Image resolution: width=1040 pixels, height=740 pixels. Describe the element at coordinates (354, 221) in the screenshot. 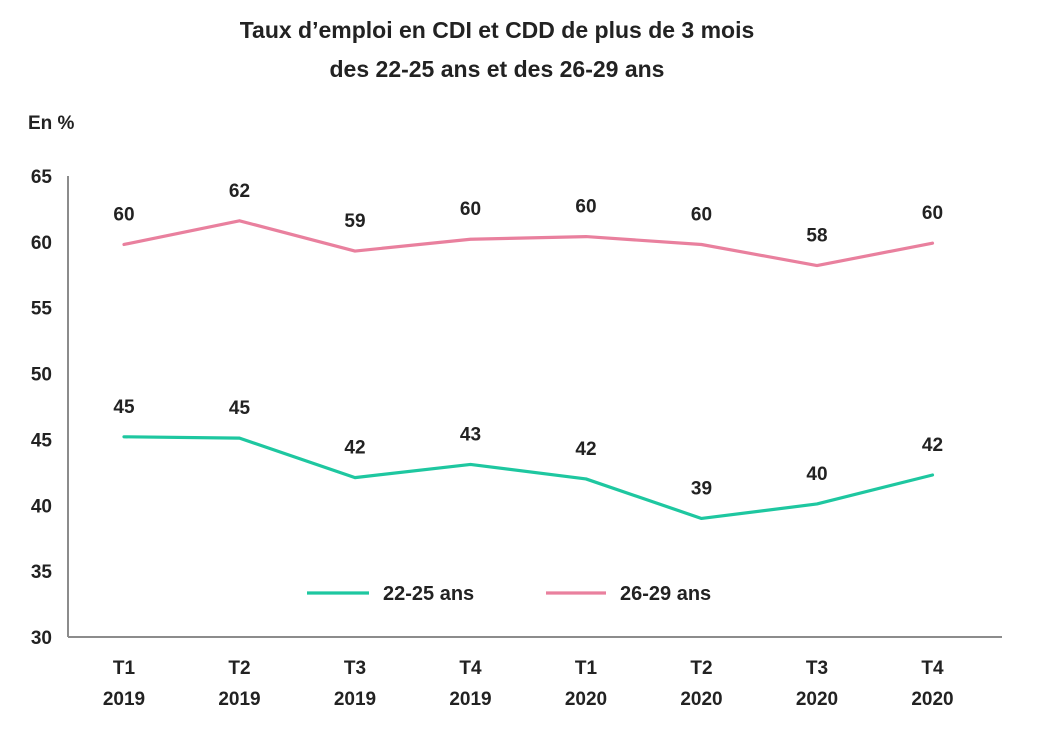

I see `data-label: 59` at that location.